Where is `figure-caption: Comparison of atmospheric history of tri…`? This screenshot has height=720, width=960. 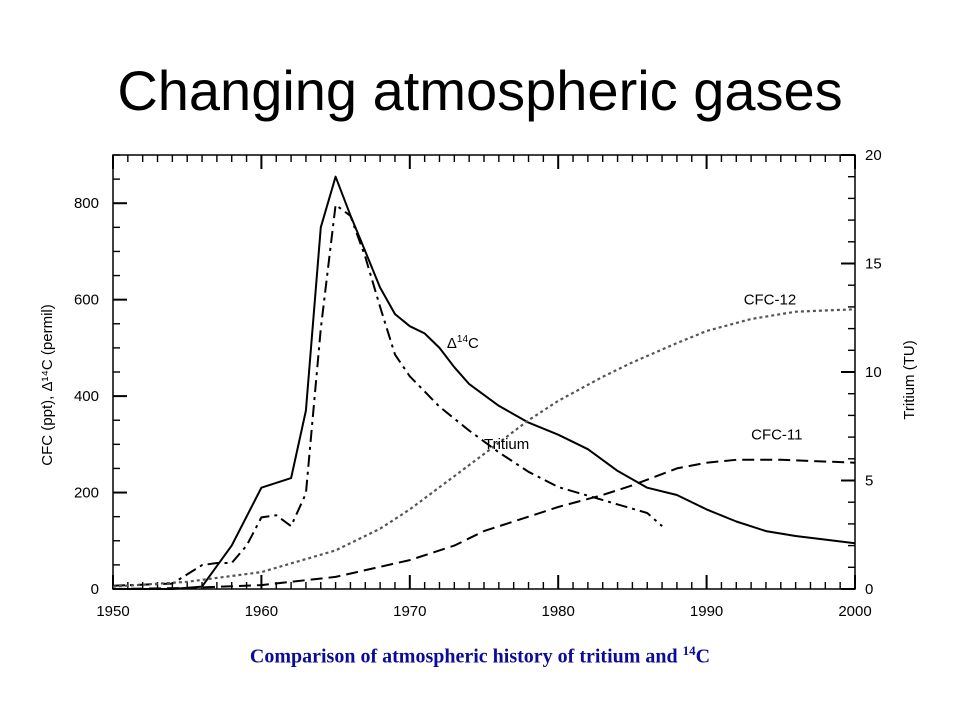 figure-caption: Comparison of atmospheric history of tri… is located at coordinates (480, 656).